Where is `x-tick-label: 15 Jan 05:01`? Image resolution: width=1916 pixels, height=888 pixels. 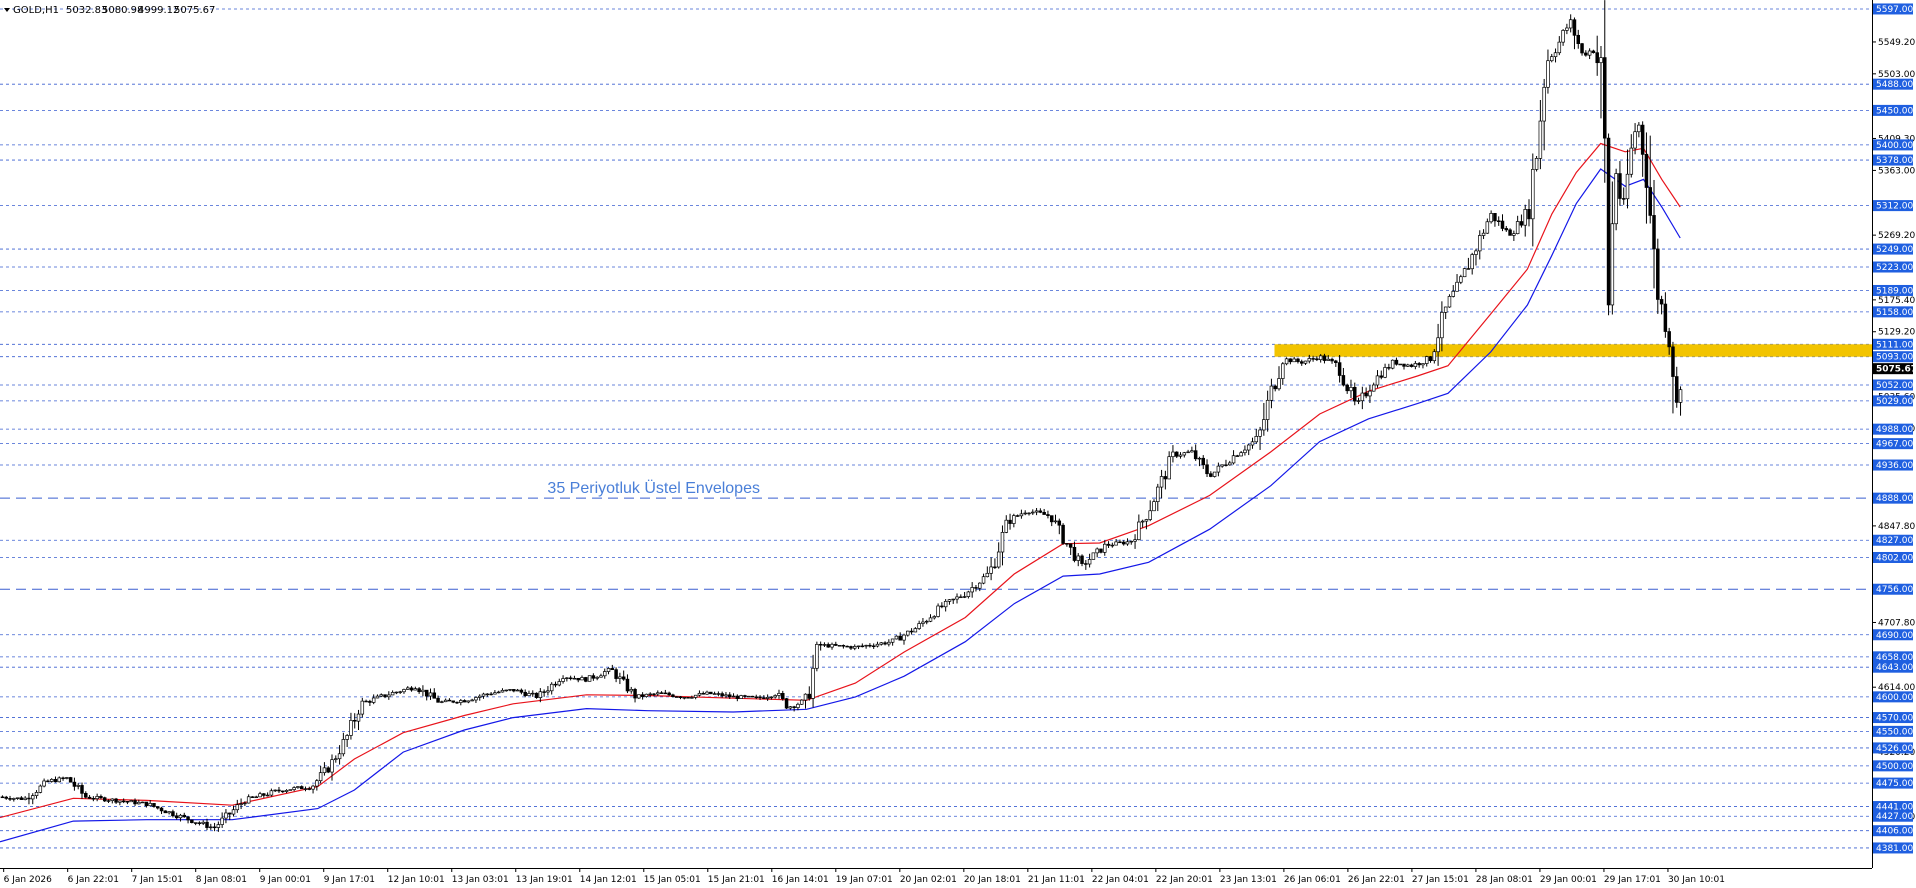 x-tick-label: 15 Jan 05:01 is located at coordinates (672, 880).